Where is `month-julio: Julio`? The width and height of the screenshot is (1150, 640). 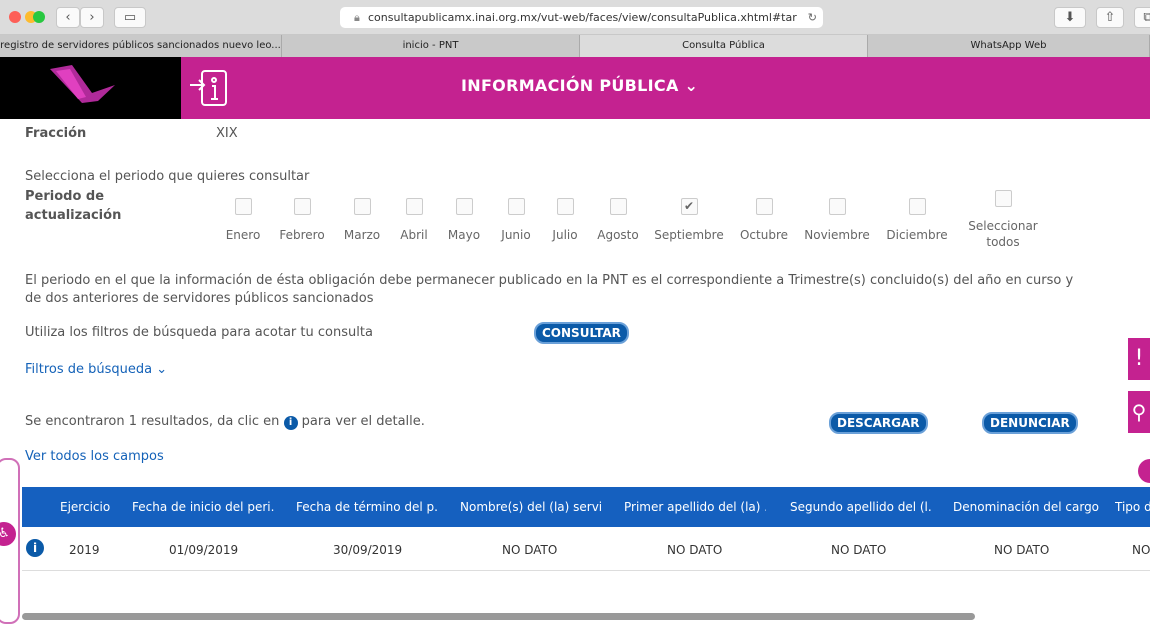 month-julio: Julio is located at coordinates (565, 220).